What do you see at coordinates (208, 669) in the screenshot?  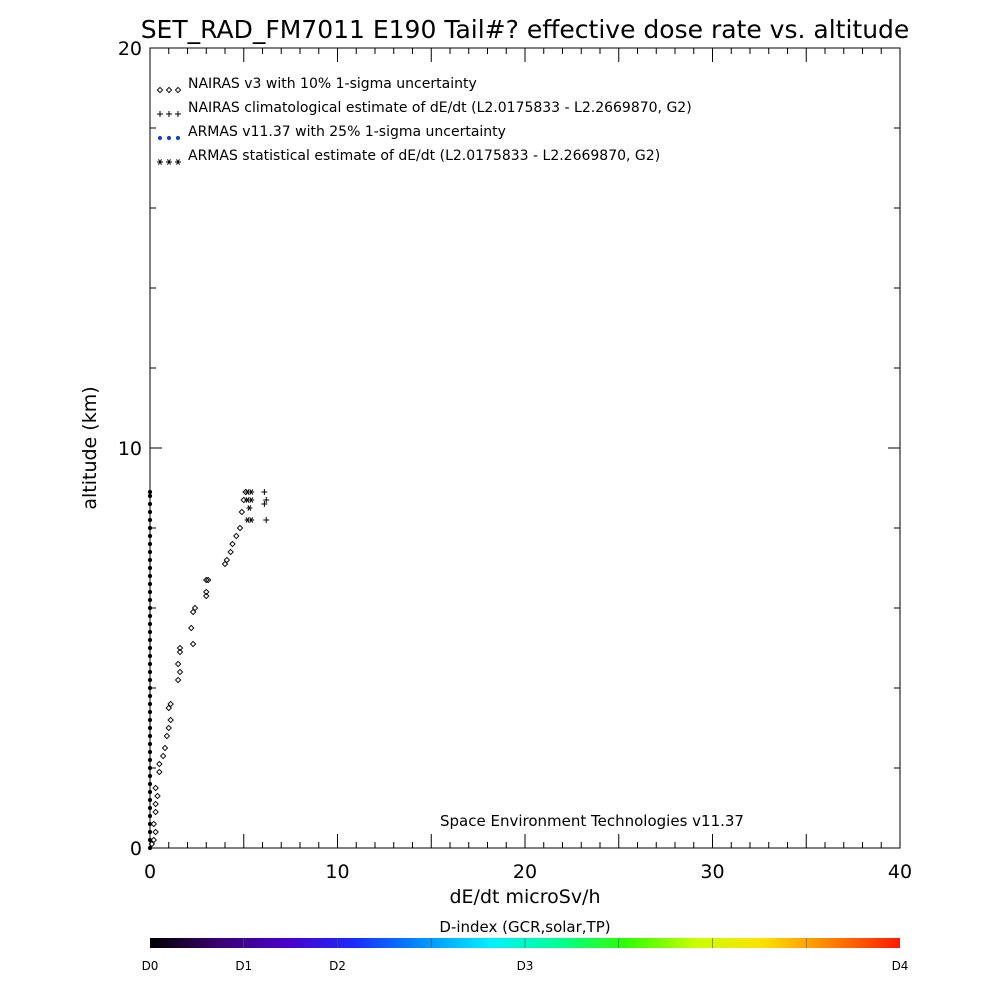 I see `data-layer` at bounding box center [208, 669].